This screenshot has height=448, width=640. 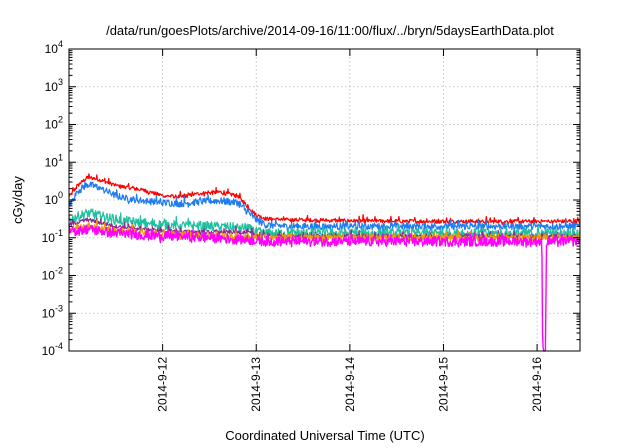 I want to click on y-tick-exponent: 0, so click(x=60, y=195).